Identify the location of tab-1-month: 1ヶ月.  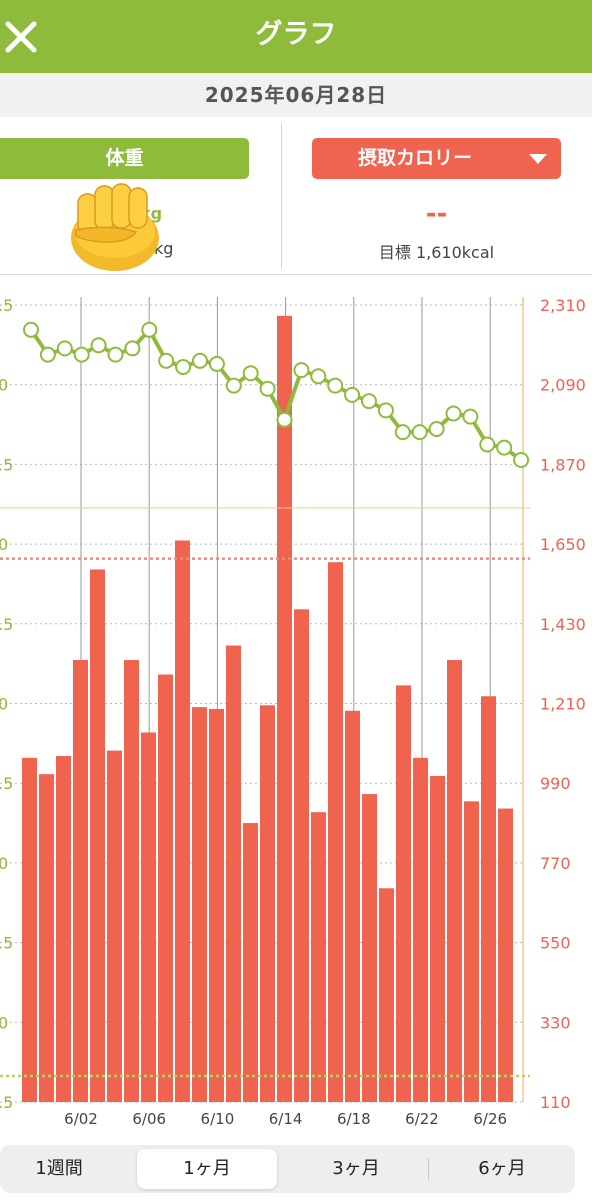
(207, 1169).